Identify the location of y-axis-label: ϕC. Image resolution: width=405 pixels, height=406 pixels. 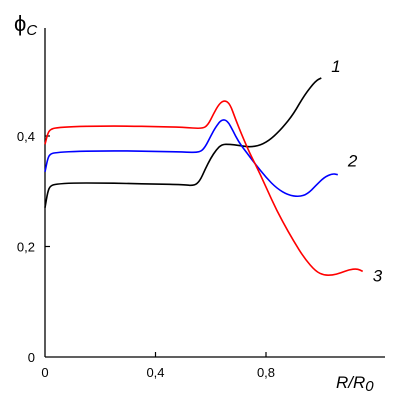
(25, 25).